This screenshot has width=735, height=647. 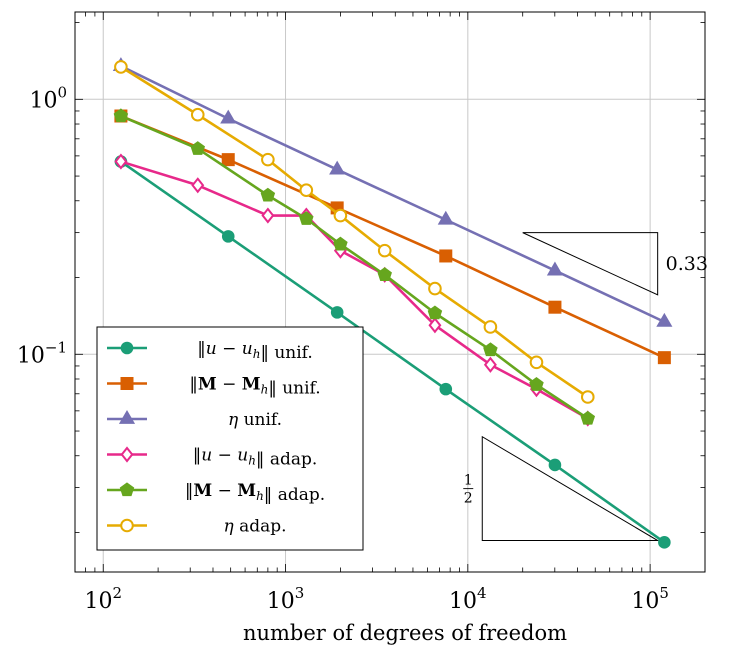 What do you see at coordinates (286, 599) in the screenshot?
I see `x-tick-label: 10³` at bounding box center [286, 599].